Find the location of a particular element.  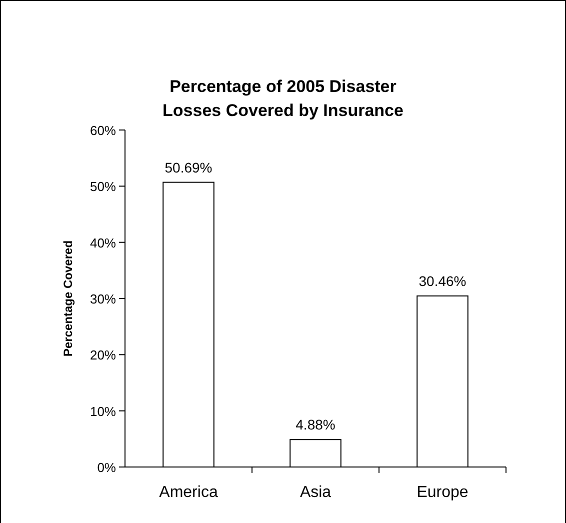

y-axis-title: Percentage Covered is located at coordinates (68, 298).